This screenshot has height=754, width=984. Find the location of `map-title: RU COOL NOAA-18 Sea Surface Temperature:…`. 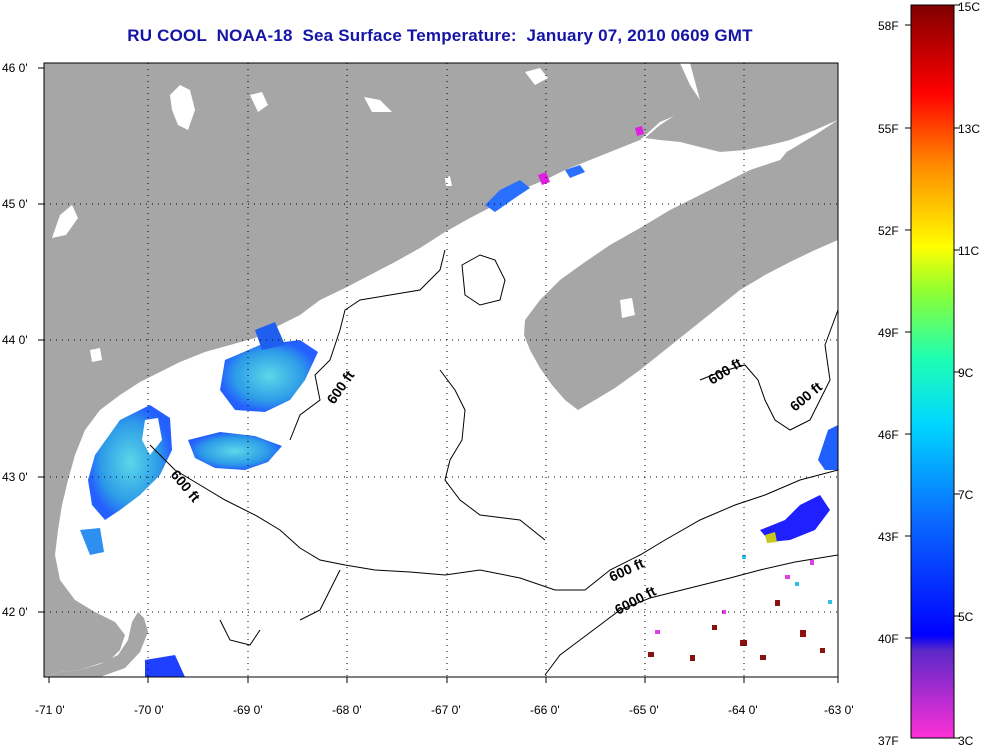

map-title: RU COOL NOAA-18 Sea Surface Temperature:… is located at coordinates (440, 35).